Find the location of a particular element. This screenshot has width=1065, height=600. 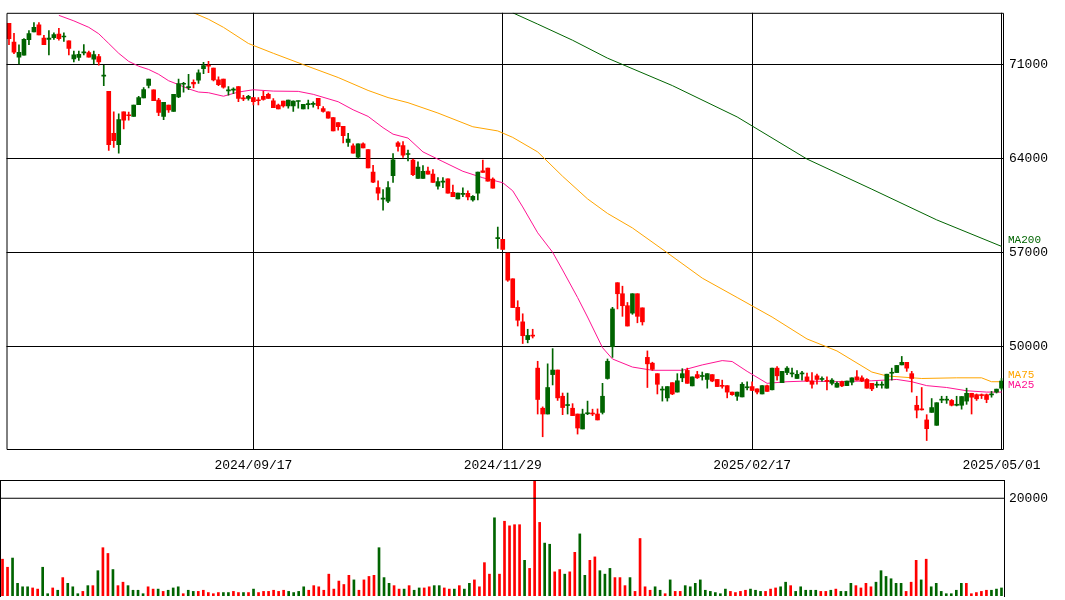

x-tick-label: 2024/11/29 is located at coordinates (502, 466).